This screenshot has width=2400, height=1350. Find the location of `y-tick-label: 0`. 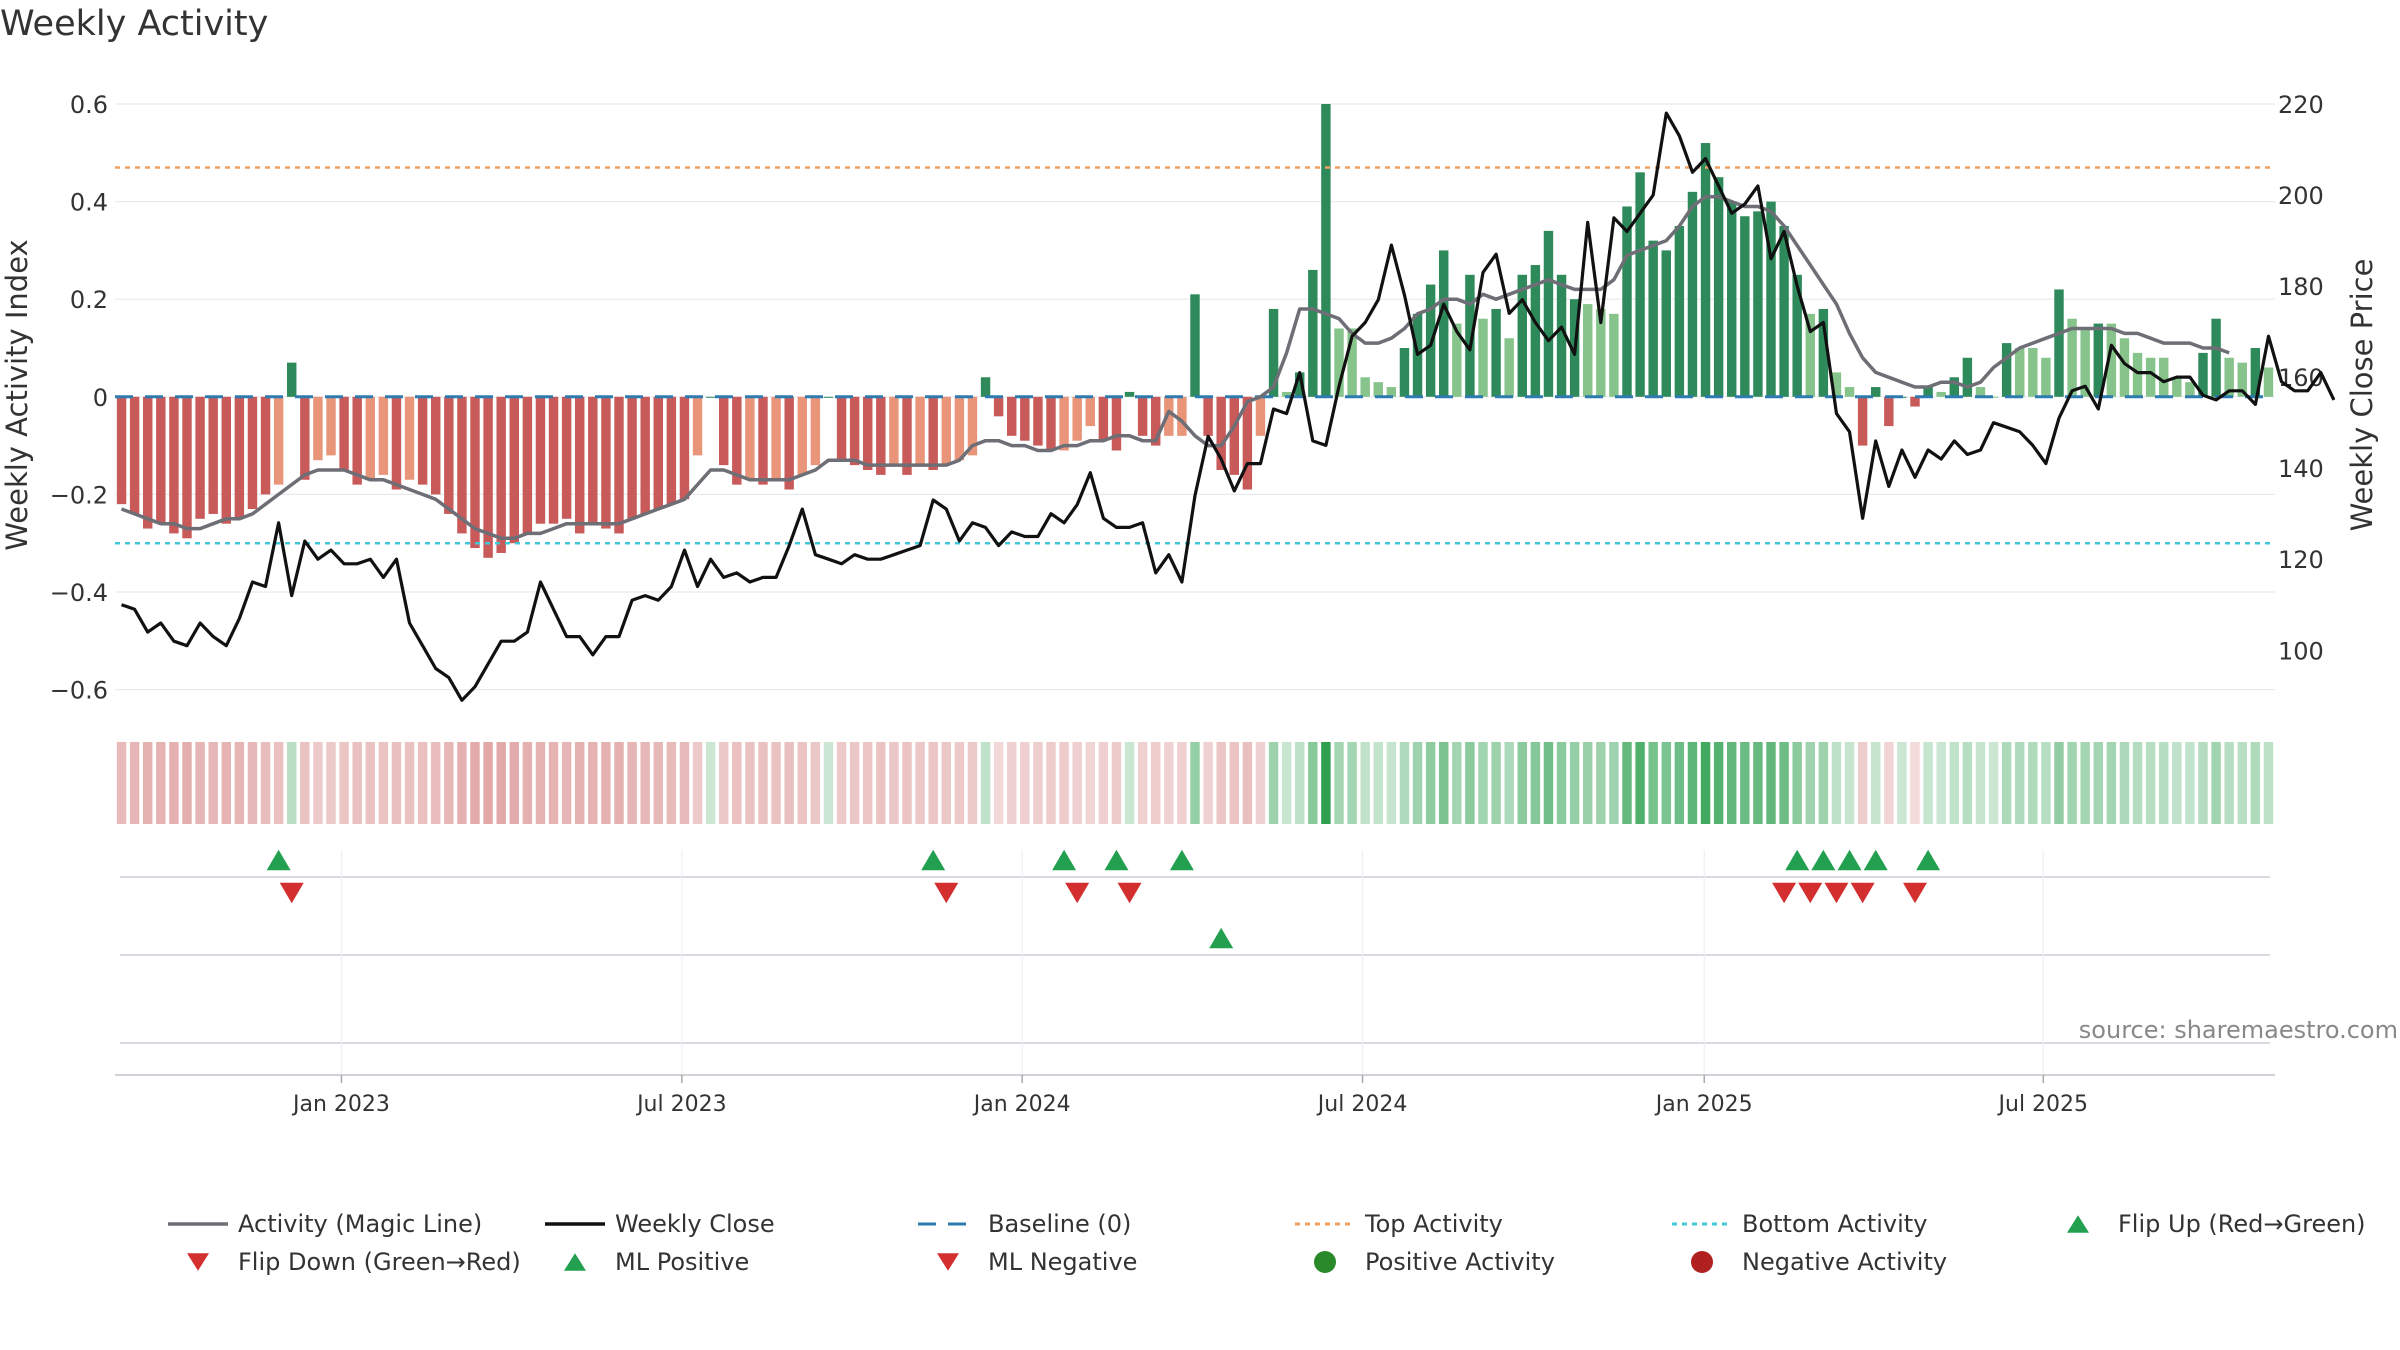

y-tick-label: 0 is located at coordinates (100, 398).